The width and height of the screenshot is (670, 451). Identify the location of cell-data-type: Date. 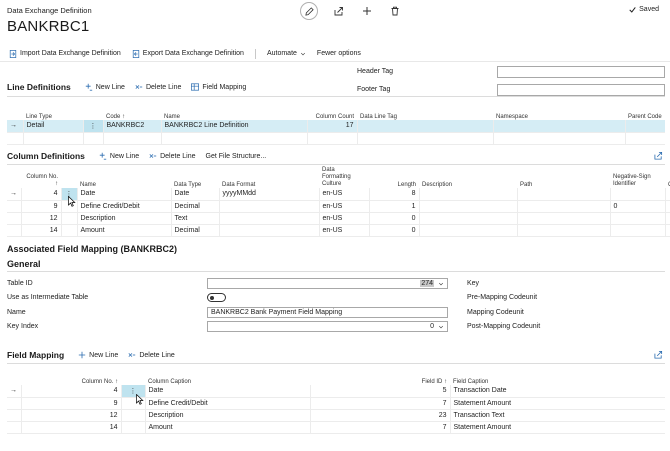
(195, 194).